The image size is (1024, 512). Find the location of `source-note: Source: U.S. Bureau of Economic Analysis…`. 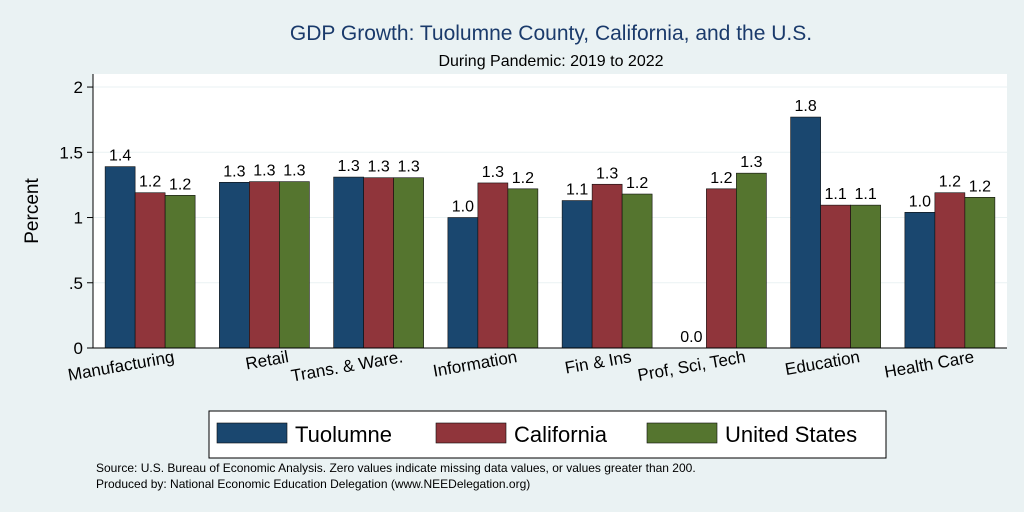

source-note: Source: U.S. Bureau of Economic Analysis… is located at coordinates (396, 468).